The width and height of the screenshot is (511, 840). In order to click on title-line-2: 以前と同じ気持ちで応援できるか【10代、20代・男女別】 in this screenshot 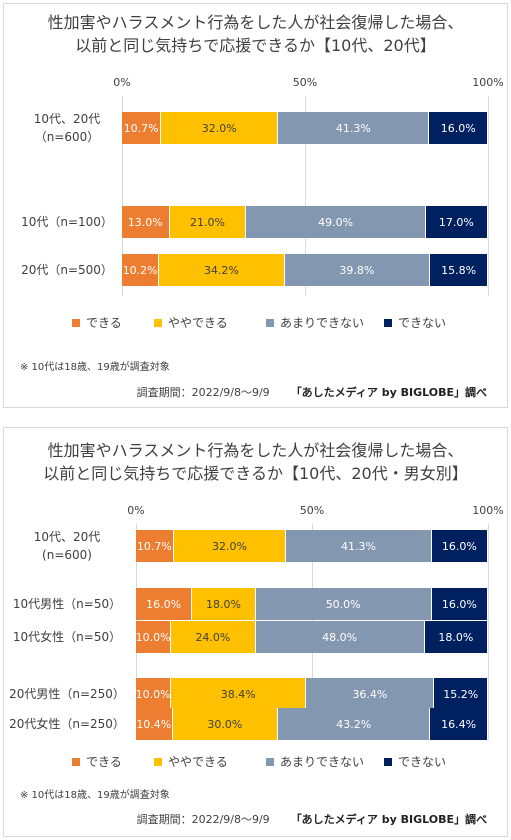, I will do `click(255, 473)`.